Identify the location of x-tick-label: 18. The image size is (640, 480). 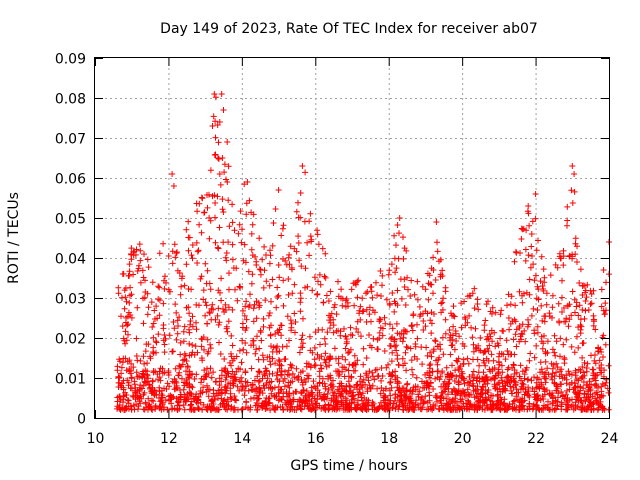
(389, 439).